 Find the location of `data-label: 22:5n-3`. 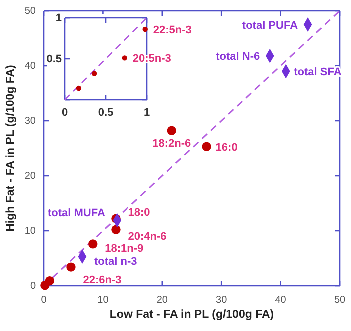

data-label: 22:5n-3 is located at coordinates (172, 30).